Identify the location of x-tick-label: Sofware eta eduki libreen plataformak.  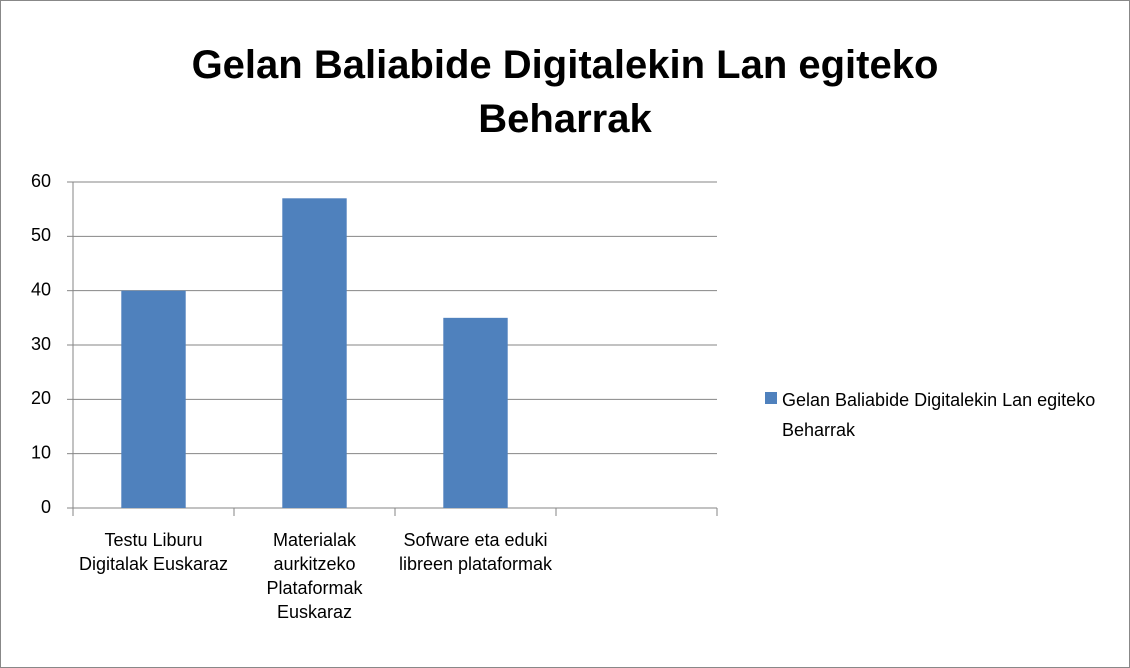
(475, 552).